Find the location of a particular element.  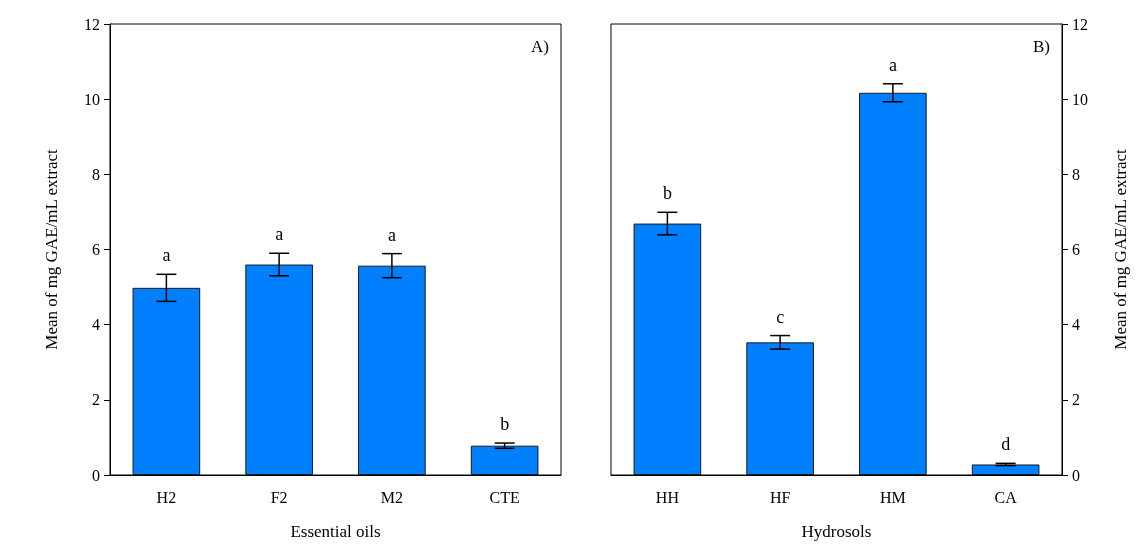

x-axis-title: Essential oils is located at coordinates (335, 531).